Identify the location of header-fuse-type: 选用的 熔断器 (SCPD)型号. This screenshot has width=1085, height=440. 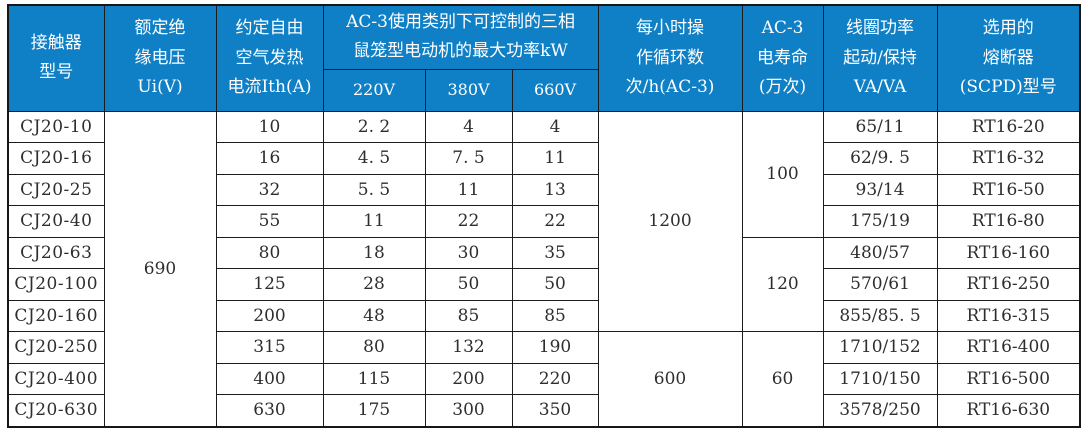
(1008, 58).